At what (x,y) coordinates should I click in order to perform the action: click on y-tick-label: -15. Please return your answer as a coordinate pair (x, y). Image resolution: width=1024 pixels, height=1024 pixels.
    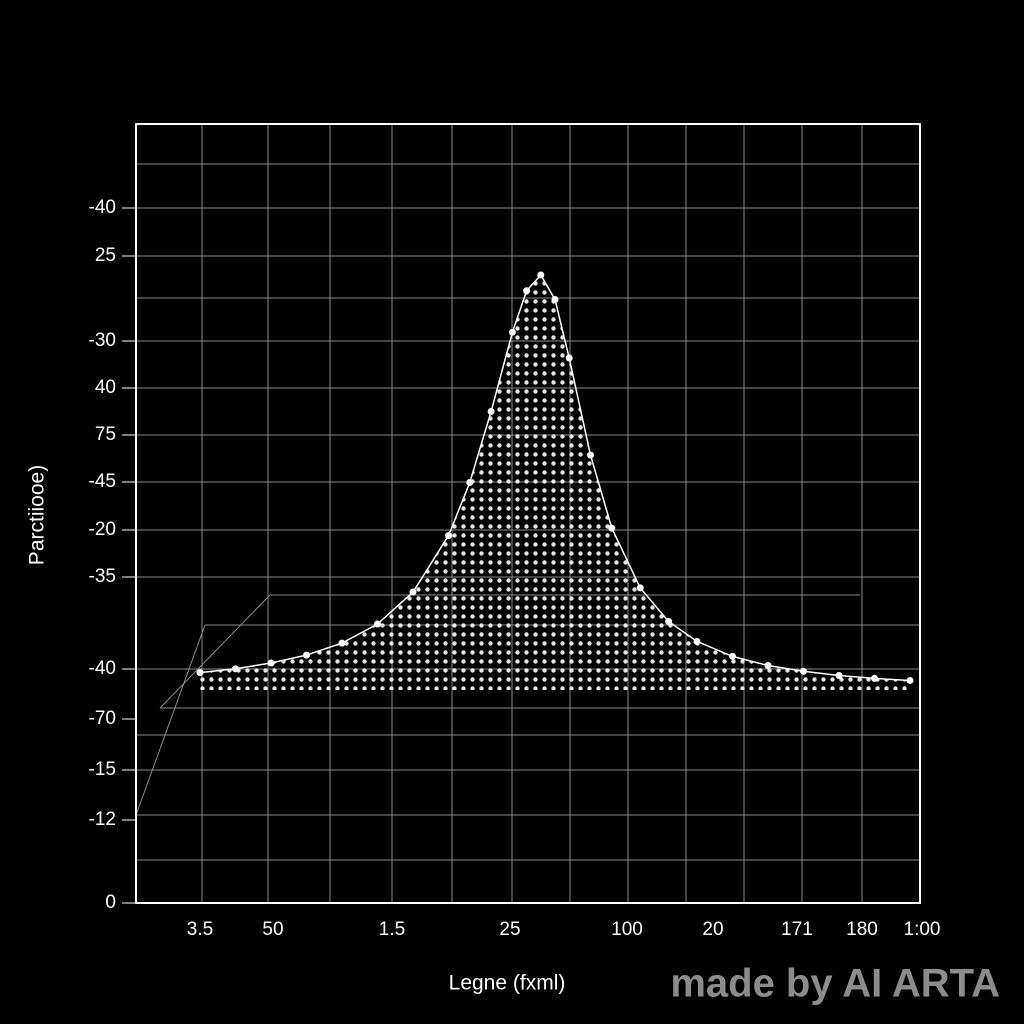
    Looking at the image, I should click on (102, 769).